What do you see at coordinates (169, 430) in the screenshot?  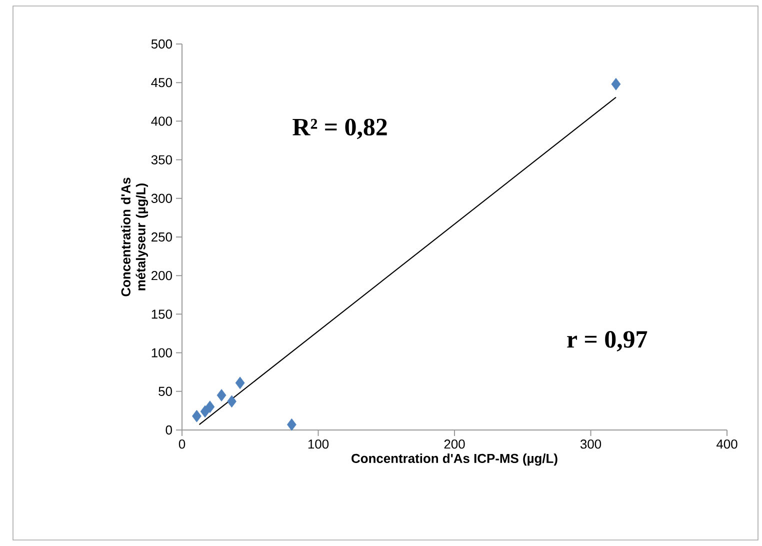 I see `y-tick-label: 0` at bounding box center [169, 430].